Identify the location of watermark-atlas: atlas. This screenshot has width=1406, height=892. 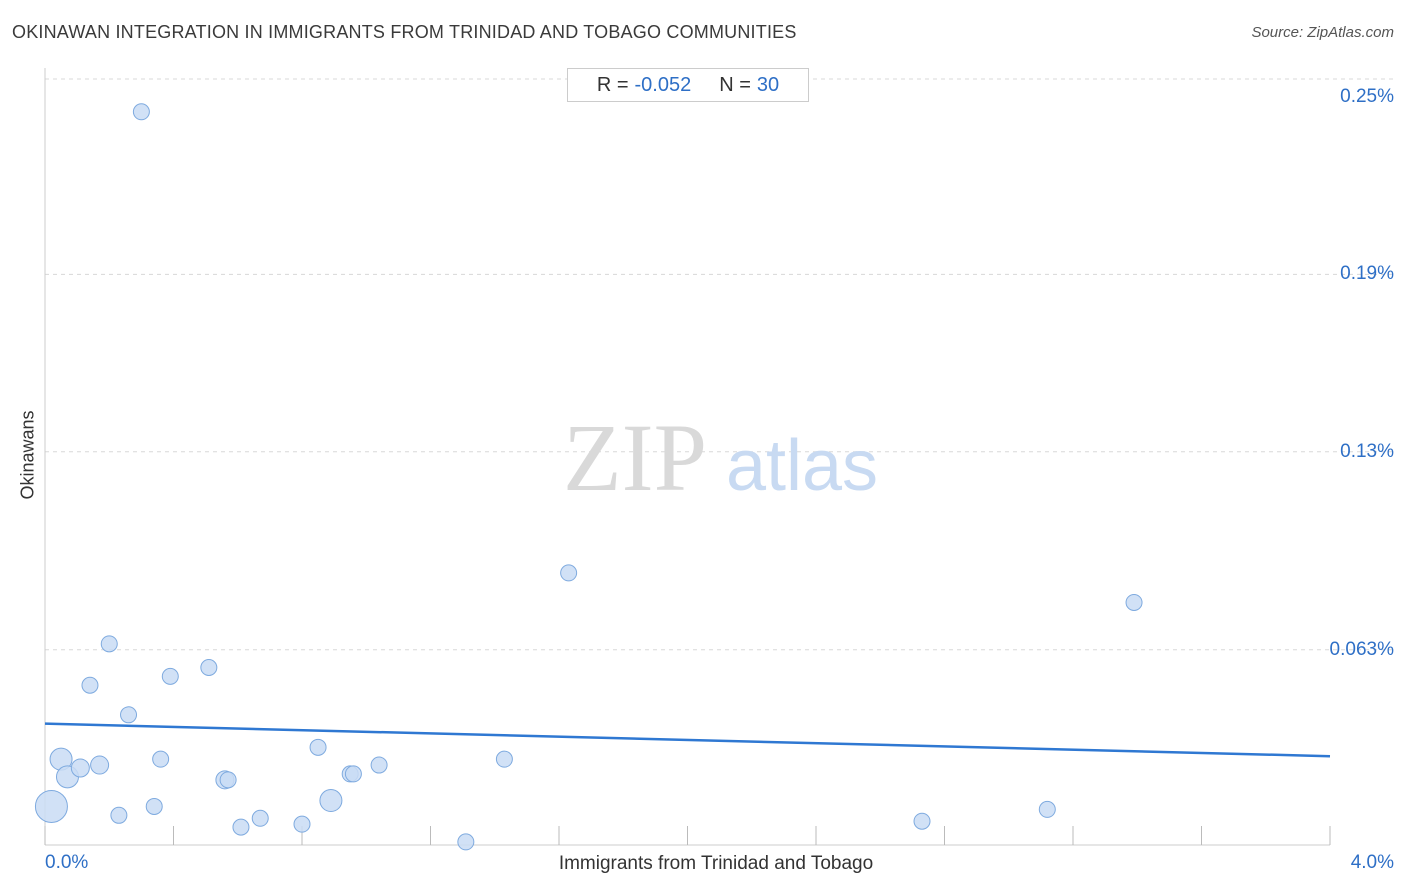
(802, 466).